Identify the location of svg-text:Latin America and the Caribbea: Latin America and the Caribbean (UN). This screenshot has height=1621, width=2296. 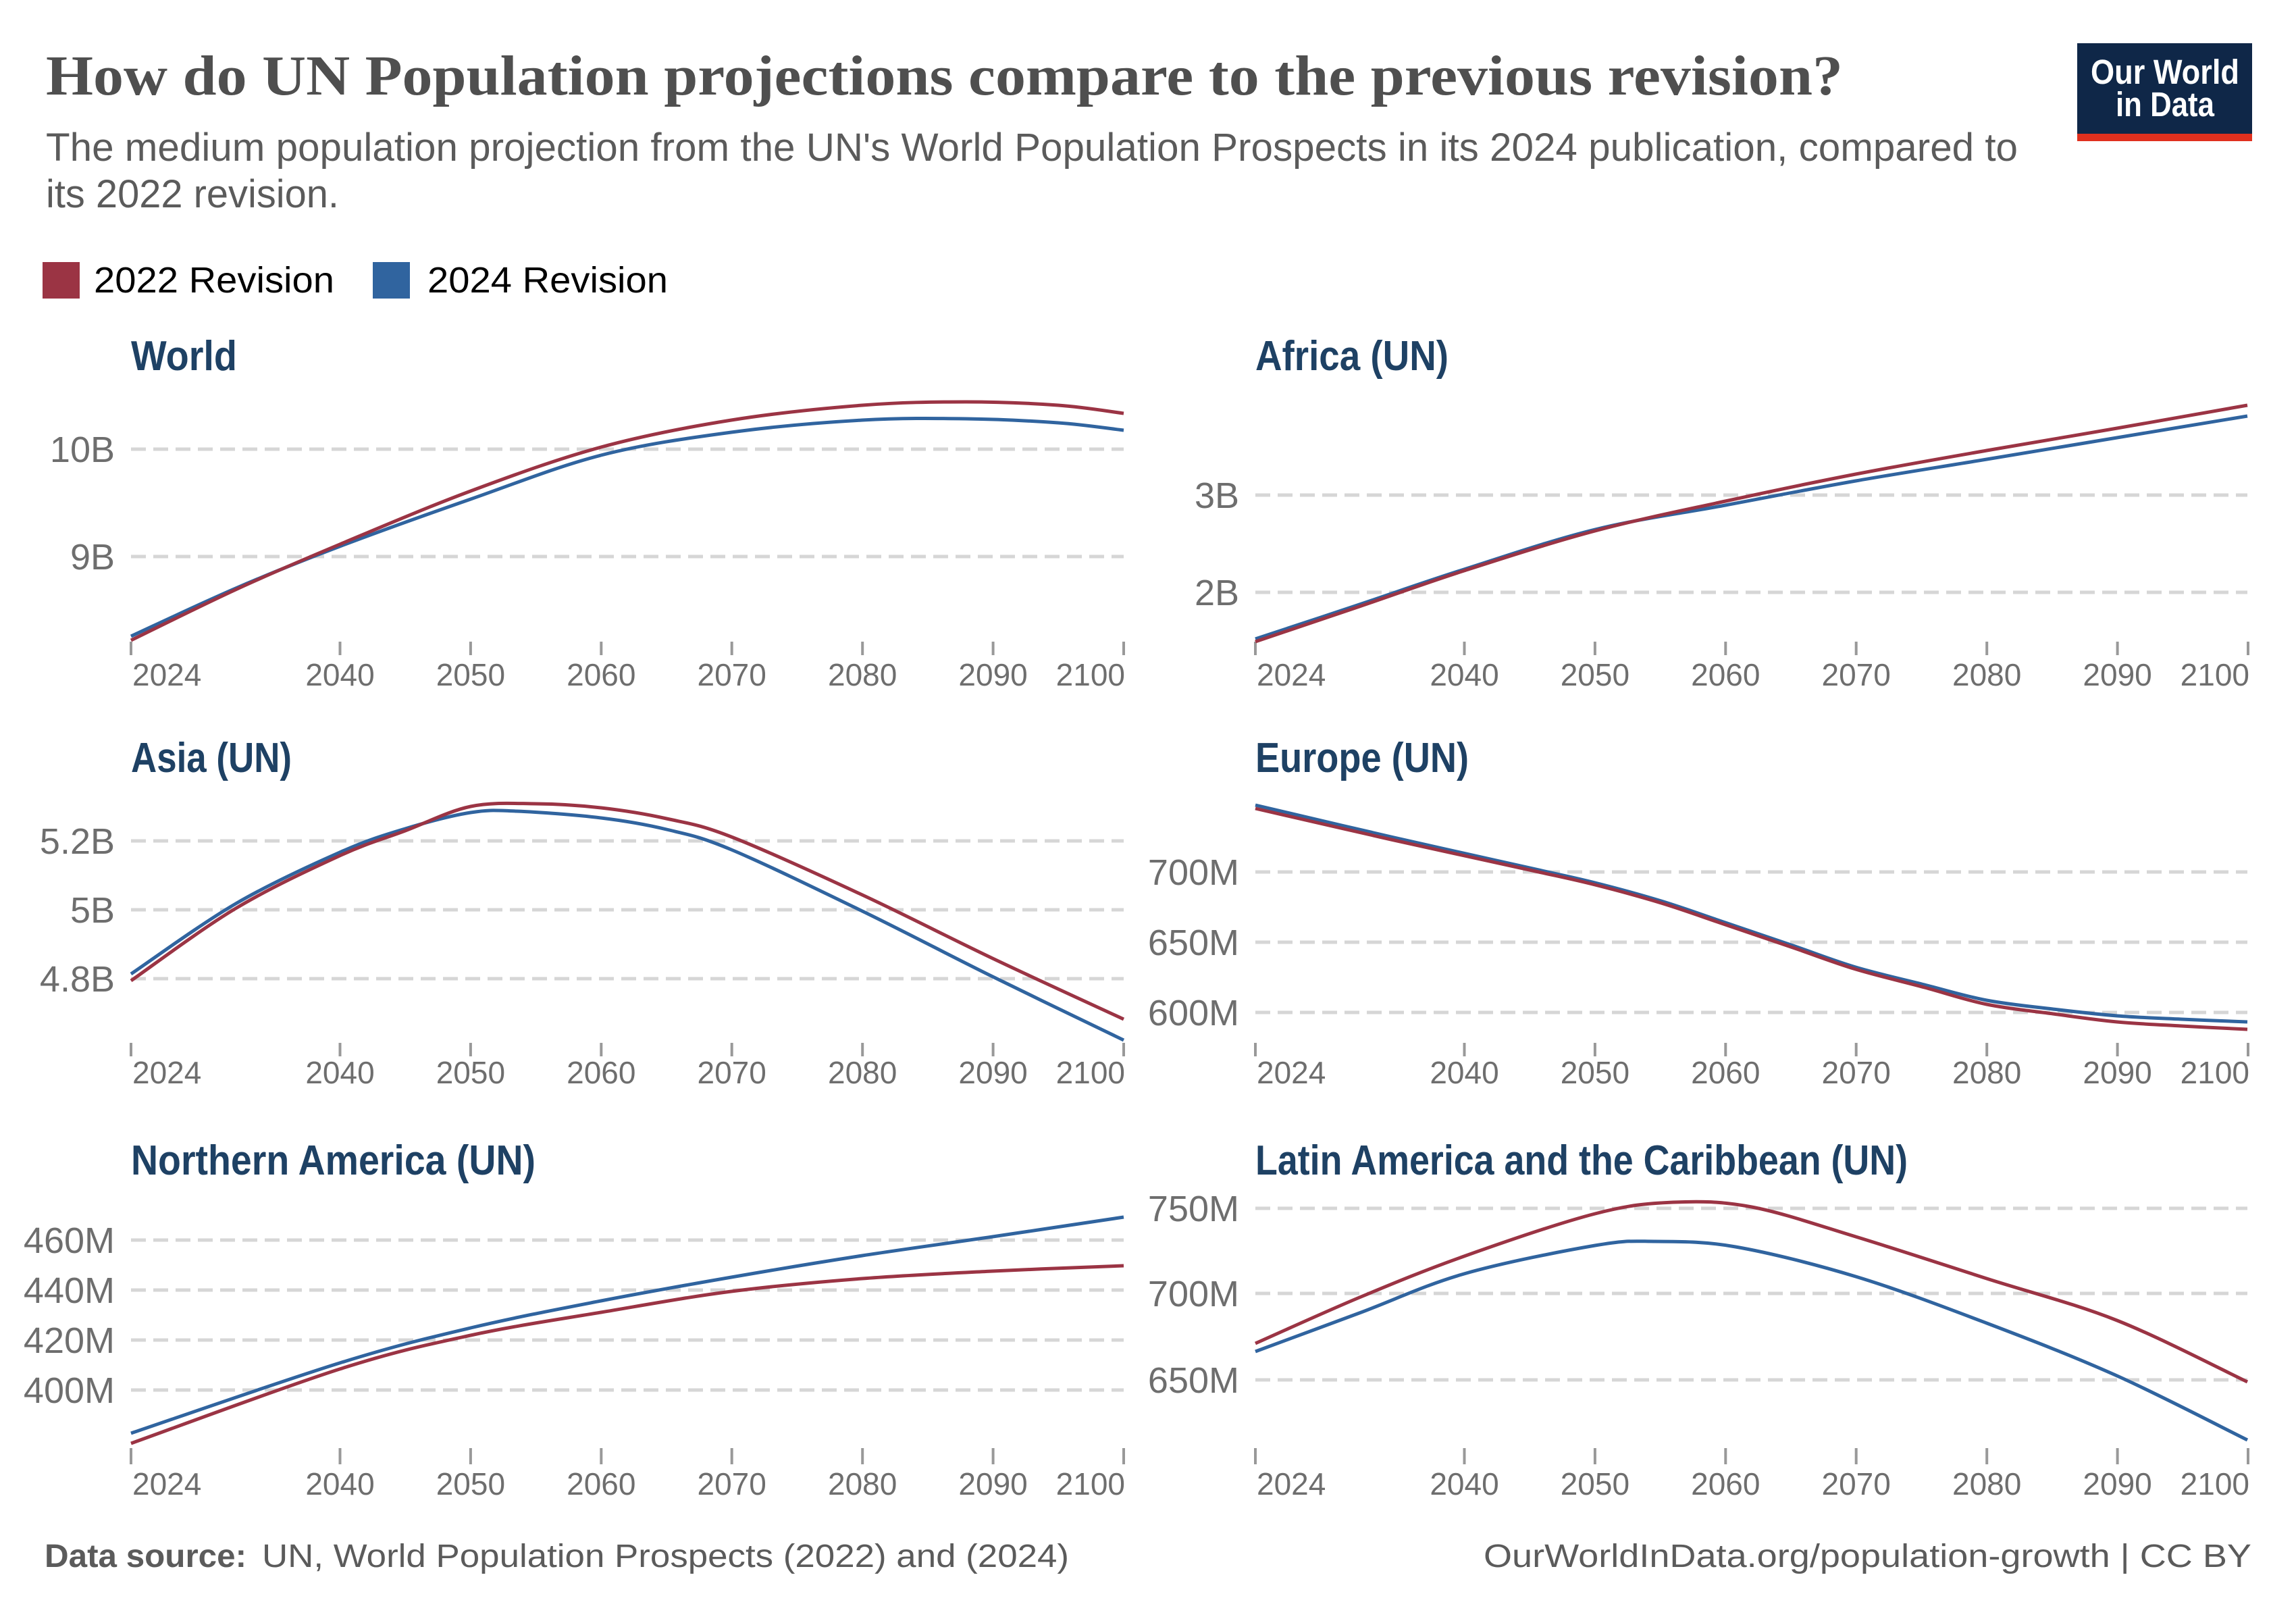
(1582, 1160).